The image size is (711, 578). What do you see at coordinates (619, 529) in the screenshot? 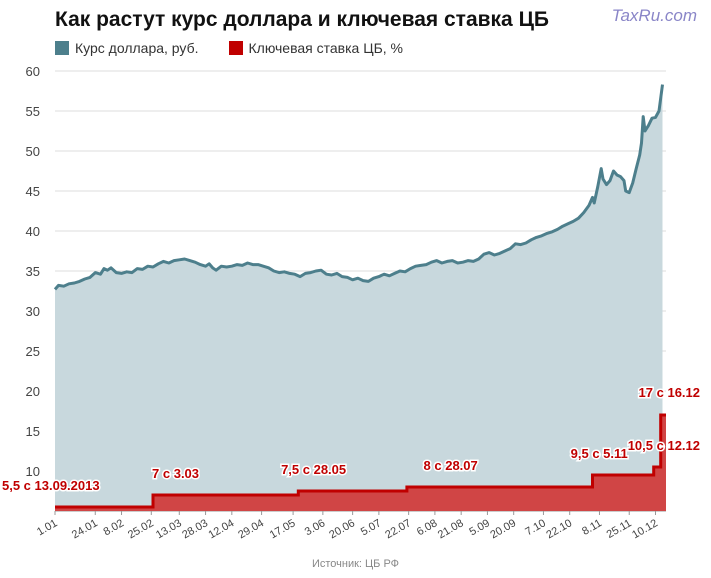
I see `x-tick-label: 25.11` at bounding box center [619, 529].